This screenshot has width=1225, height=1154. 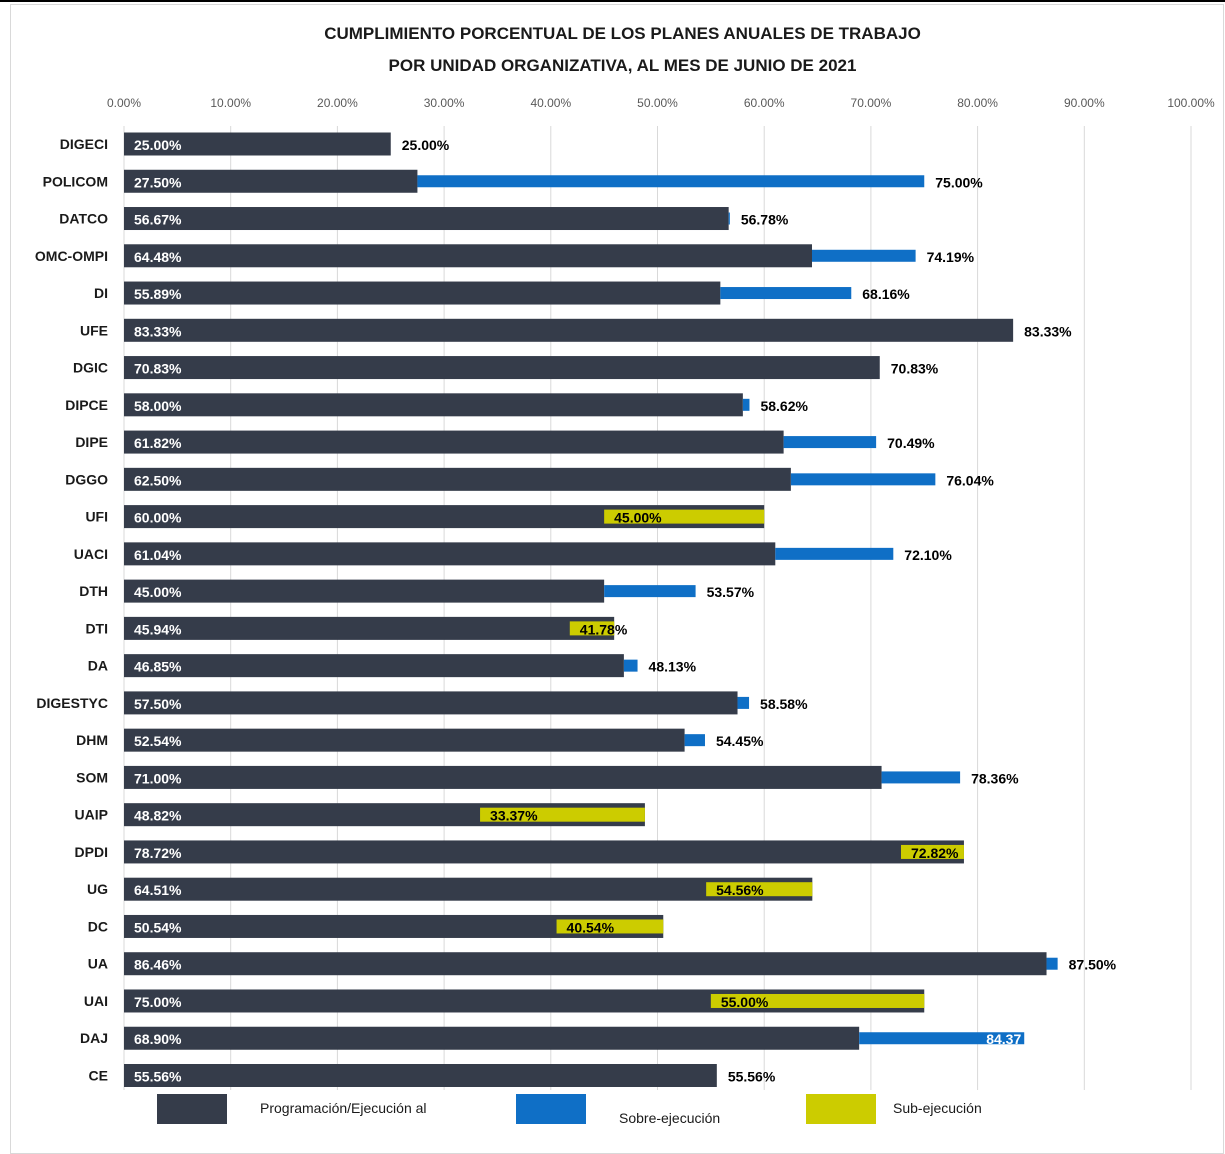 What do you see at coordinates (158, 965) in the screenshot?
I see `bar-inner-label: 86.46%` at bounding box center [158, 965].